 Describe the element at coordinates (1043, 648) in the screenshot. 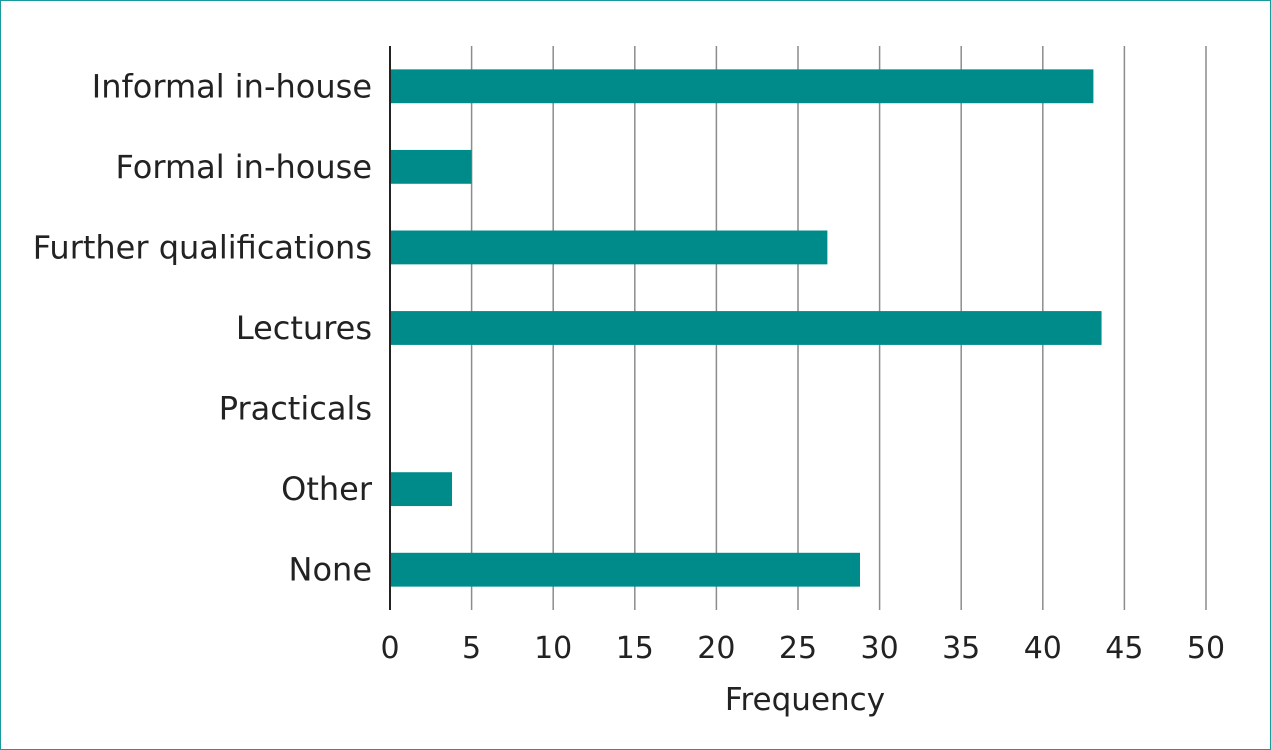

I see `x-tick-label-40: 40` at that location.